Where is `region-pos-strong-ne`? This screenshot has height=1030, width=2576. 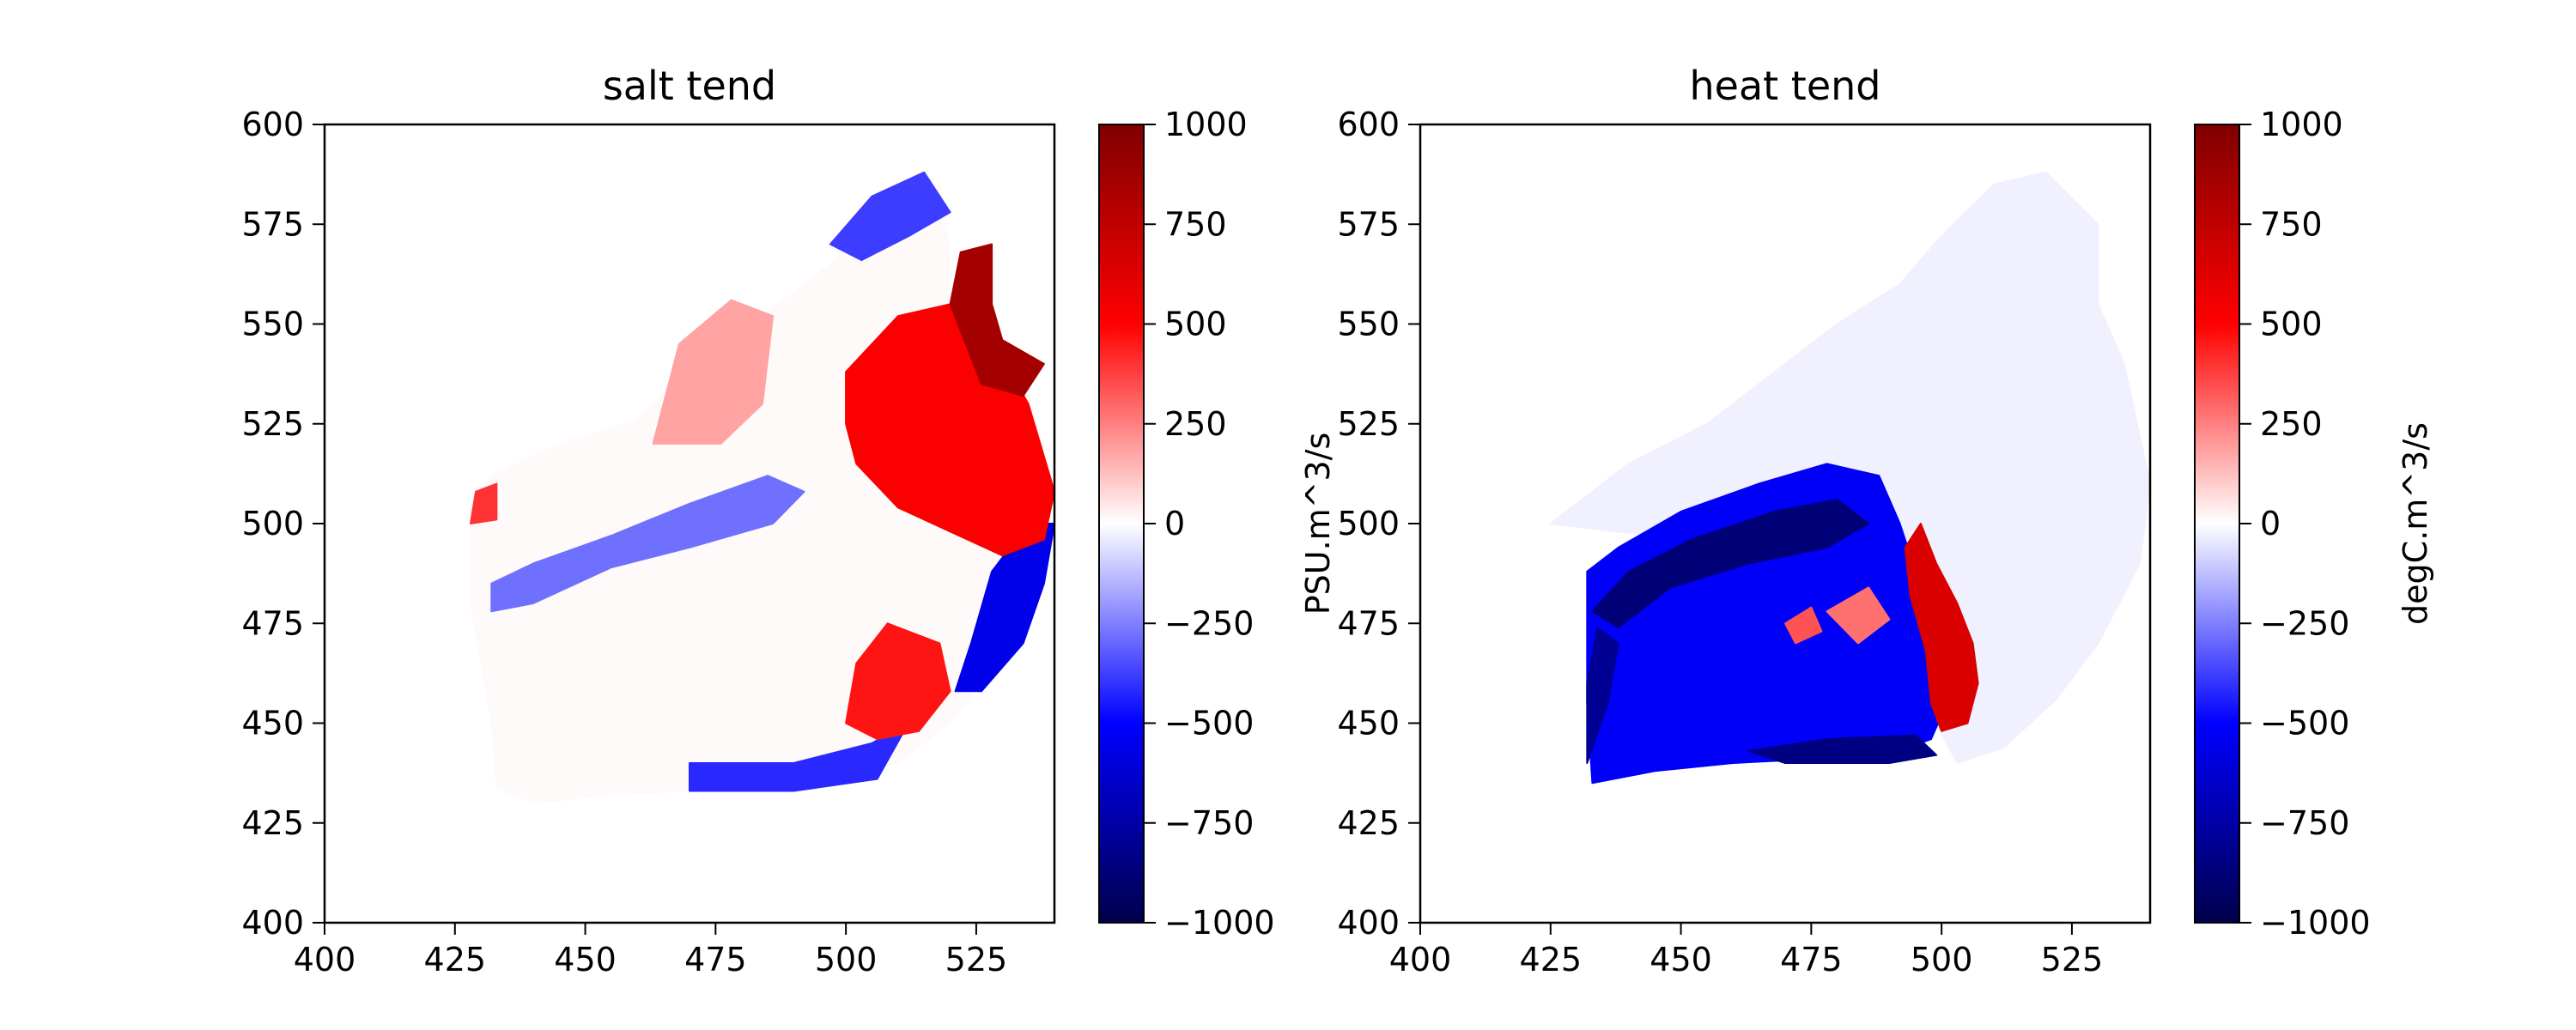 region-pos-strong-ne is located at coordinates (997, 320).